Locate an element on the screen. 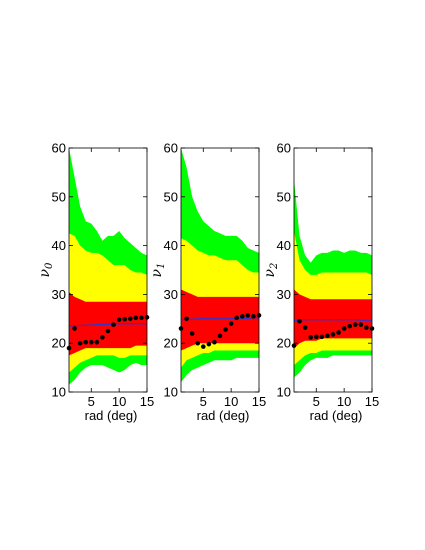 The height and width of the screenshot is (550, 425). y-axis-label: ν0 is located at coordinates (46, 270).